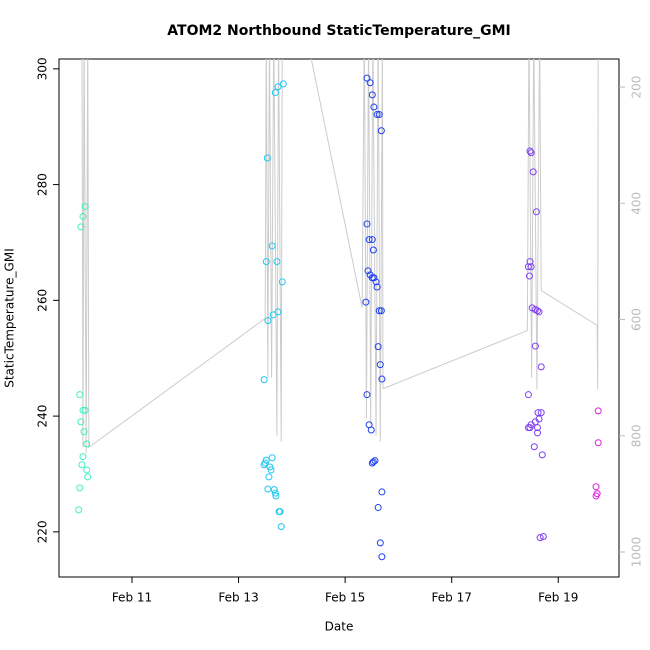 The width and height of the screenshot is (650, 650). What do you see at coordinates (637, 552) in the screenshot?
I see `y2-tick-label: 1000` at bounding box center [637, 552].